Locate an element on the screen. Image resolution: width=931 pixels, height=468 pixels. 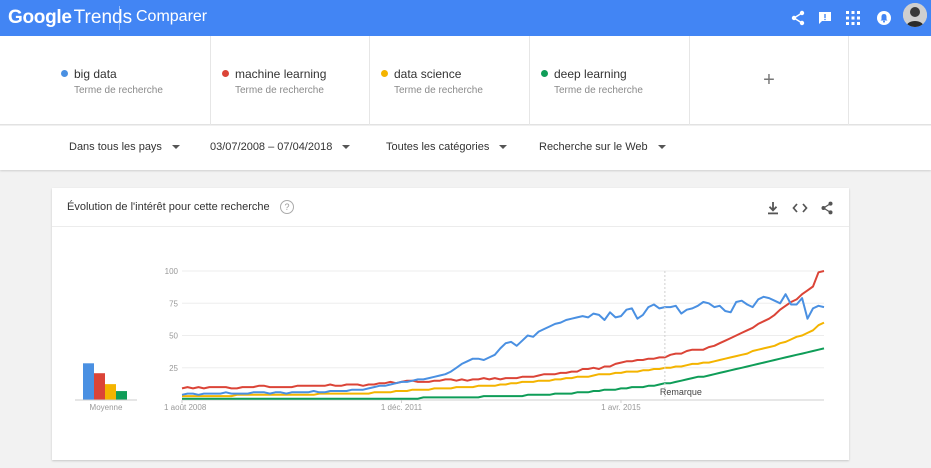
x-tick-label: 1 août 2008 is located at coordinates (185, 407).